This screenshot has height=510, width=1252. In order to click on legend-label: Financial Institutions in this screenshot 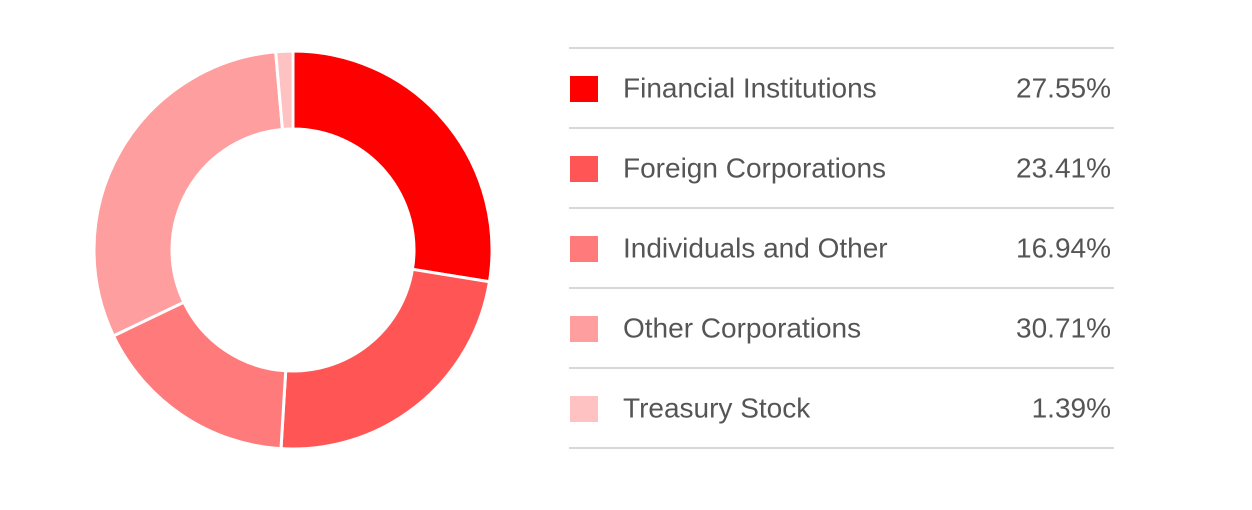, I will do `click(750, 87)`.